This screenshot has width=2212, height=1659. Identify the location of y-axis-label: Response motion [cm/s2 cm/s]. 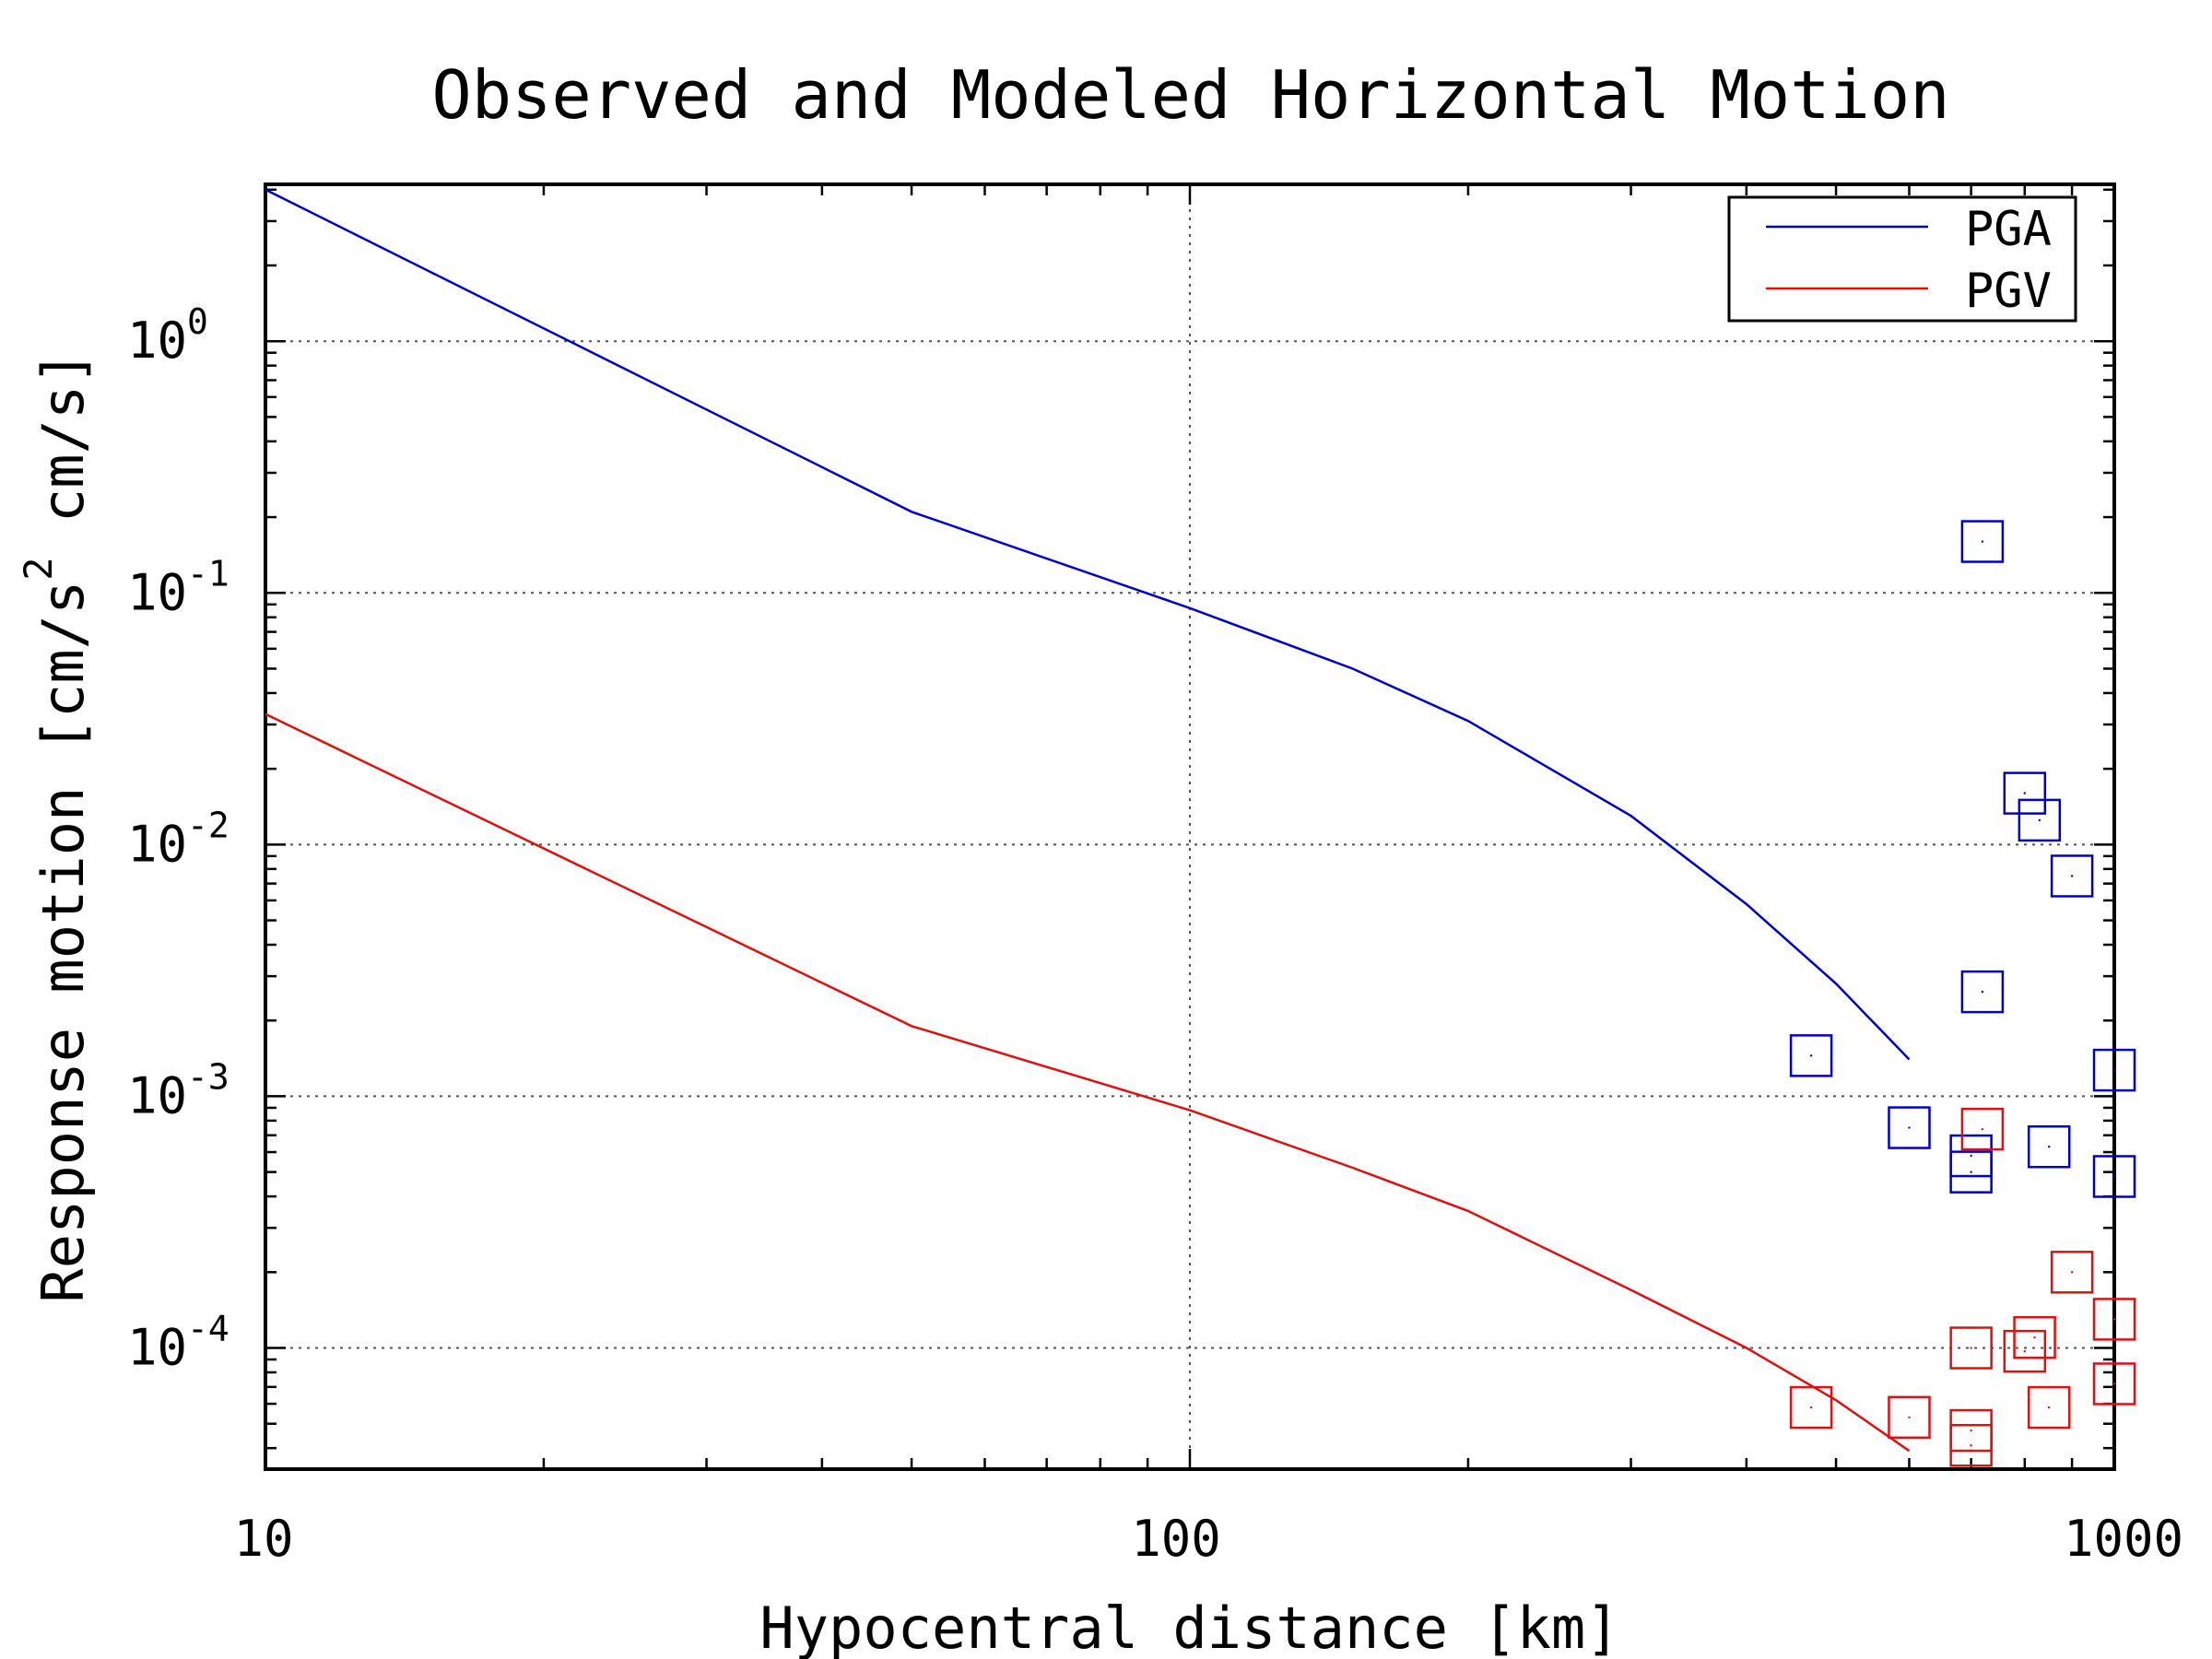
(56, 826).